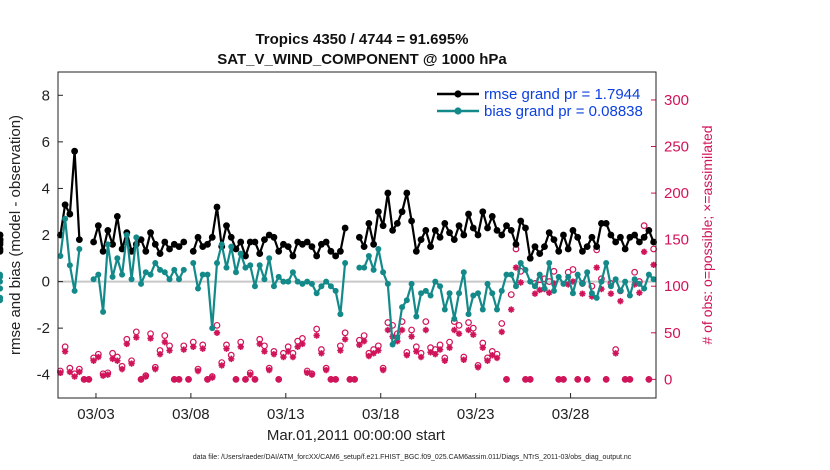 Image resolution: width=830 pixels, height=470 pixels. What do you see at coordinates (96, 414) in the screenshot?
I see `x-tick-label: 03/03` at bounding box center [96, 414].